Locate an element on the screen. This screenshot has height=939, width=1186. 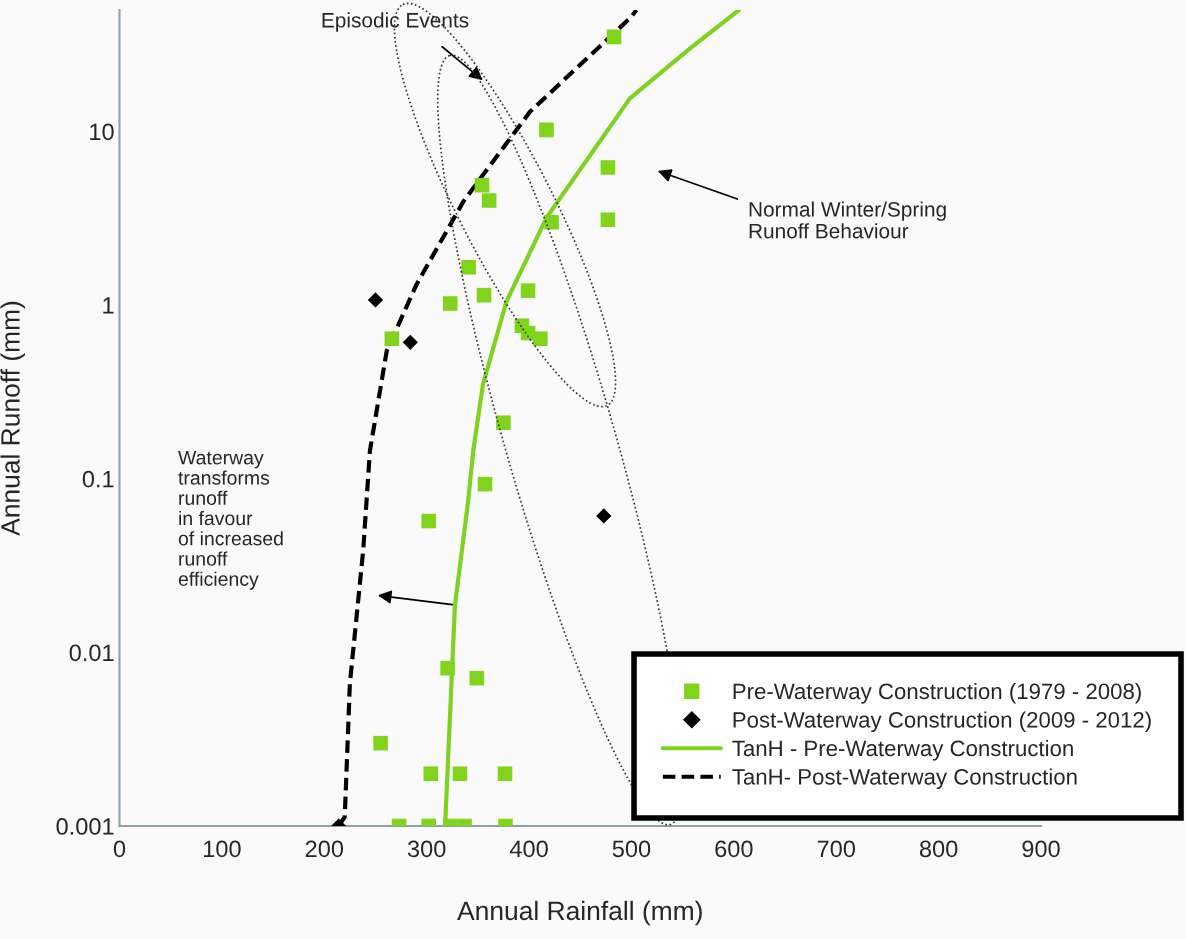
y-tick-label: 0.1 is located at coordinates (98, 479).